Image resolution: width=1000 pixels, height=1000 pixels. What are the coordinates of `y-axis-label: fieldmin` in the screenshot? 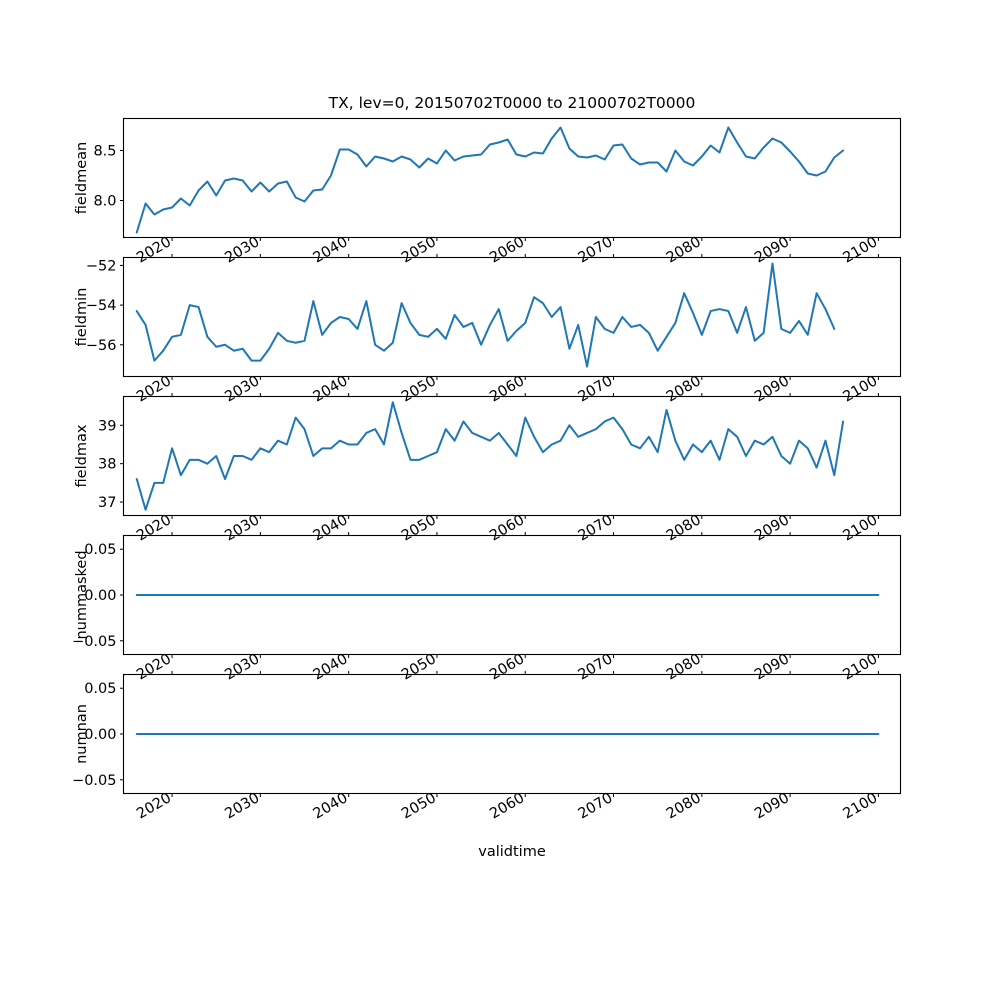 It's located at (82, 317).